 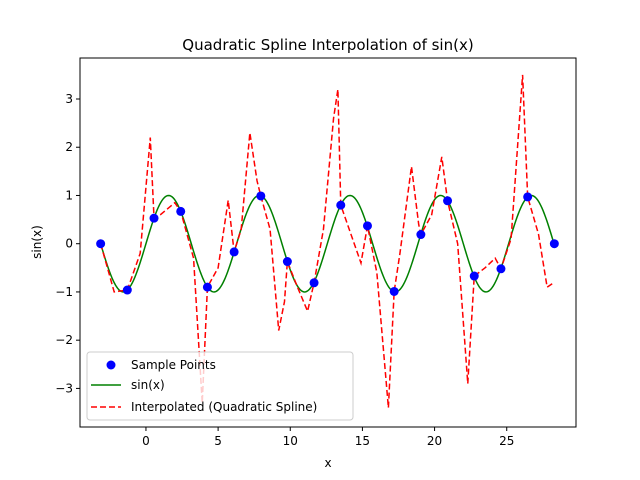 I want to click on y-tick-label: 3, so click(x=69, y=99).